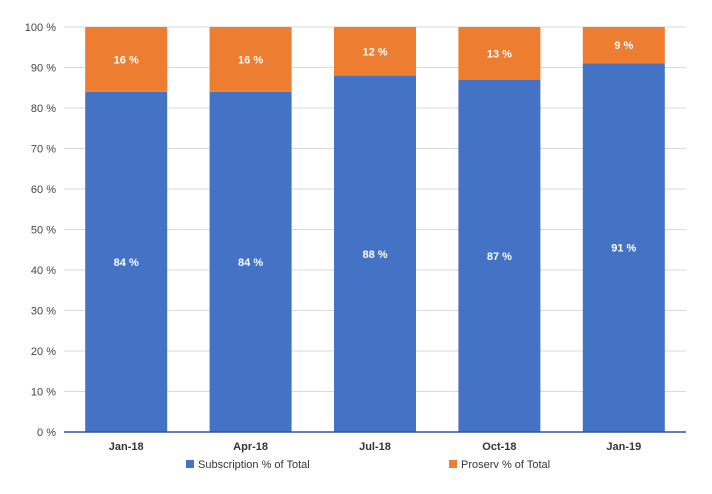 The width and height of the screenshot is (712, 494). I want to click on y-tick-label: 60 %, so click(43, 190).